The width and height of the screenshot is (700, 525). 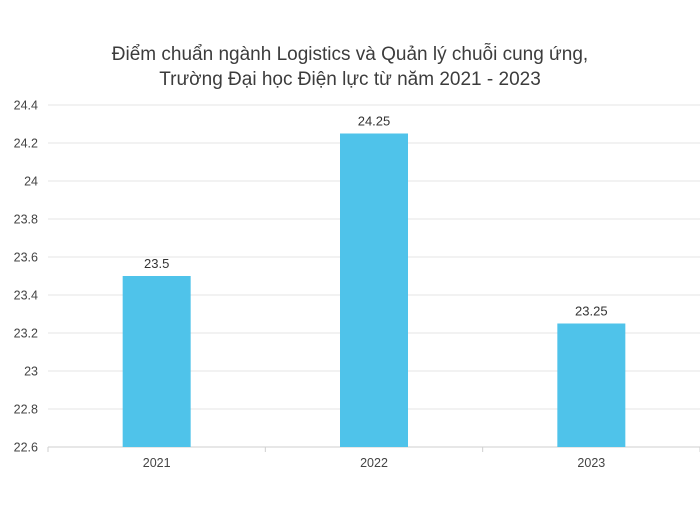 What do you see at coordinates (26, 258) in the screenshot?
I see `y-tick-label: 23.6` at bounding box center [26, 258].